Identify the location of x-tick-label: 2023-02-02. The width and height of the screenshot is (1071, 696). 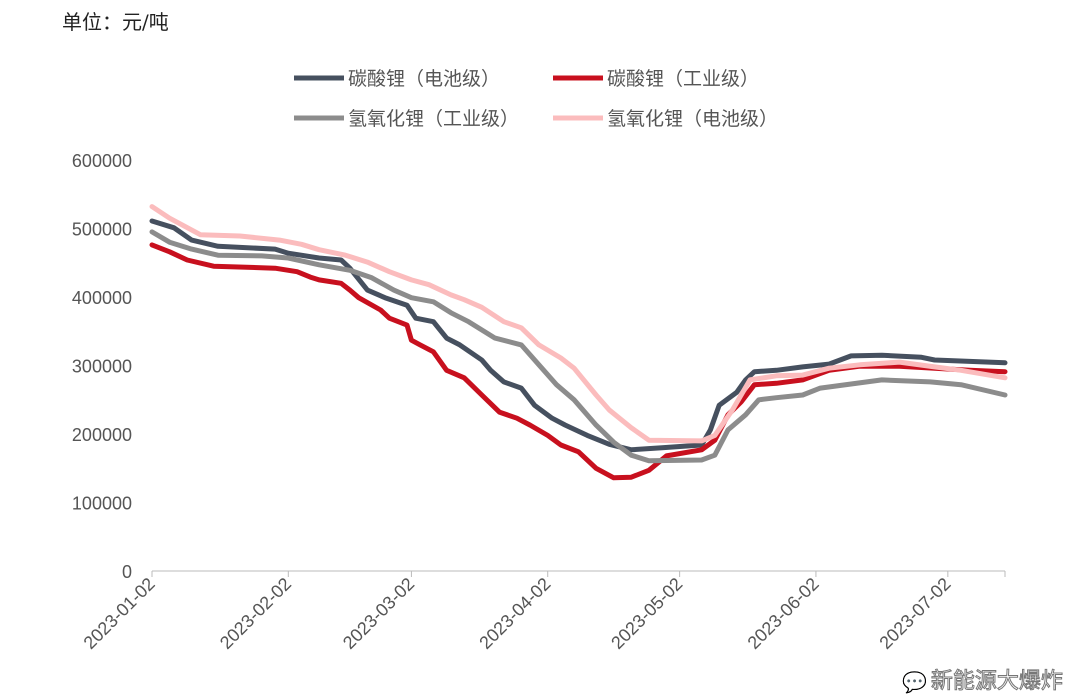
(255, 613).